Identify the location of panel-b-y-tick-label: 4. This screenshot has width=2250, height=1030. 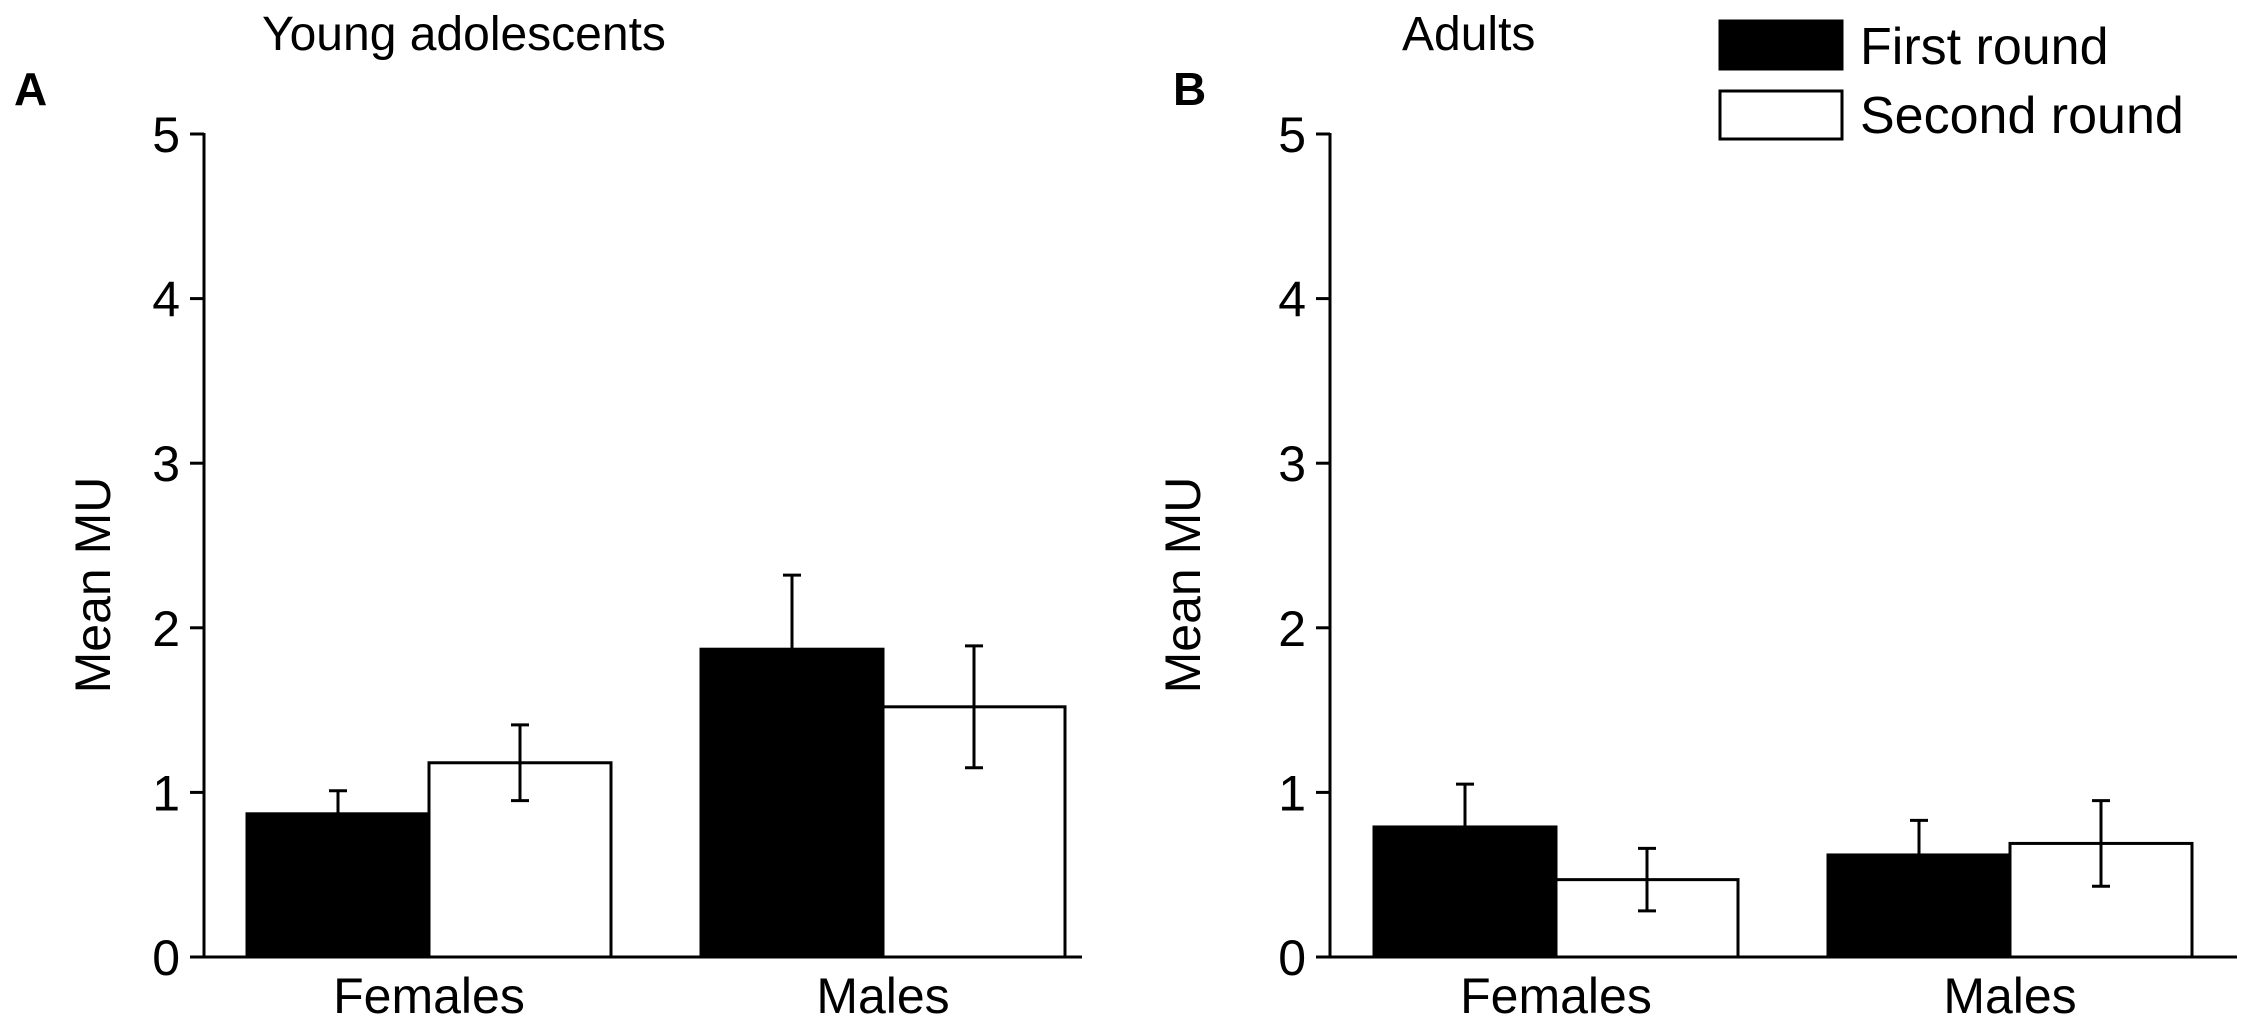
(1292, 300).